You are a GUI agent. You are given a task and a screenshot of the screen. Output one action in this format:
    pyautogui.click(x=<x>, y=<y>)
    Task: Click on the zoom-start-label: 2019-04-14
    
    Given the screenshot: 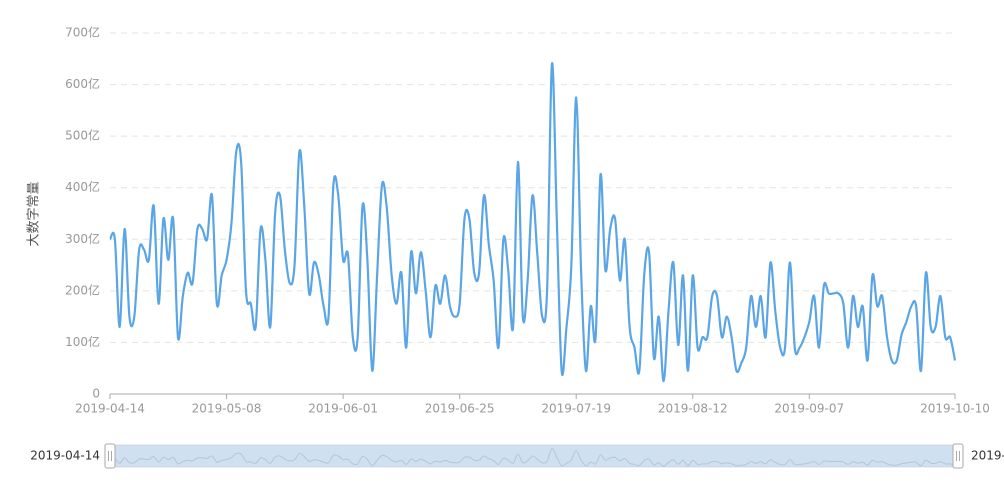 What is the action you would take?
    pyautogui.click(x=65, y=456)
    